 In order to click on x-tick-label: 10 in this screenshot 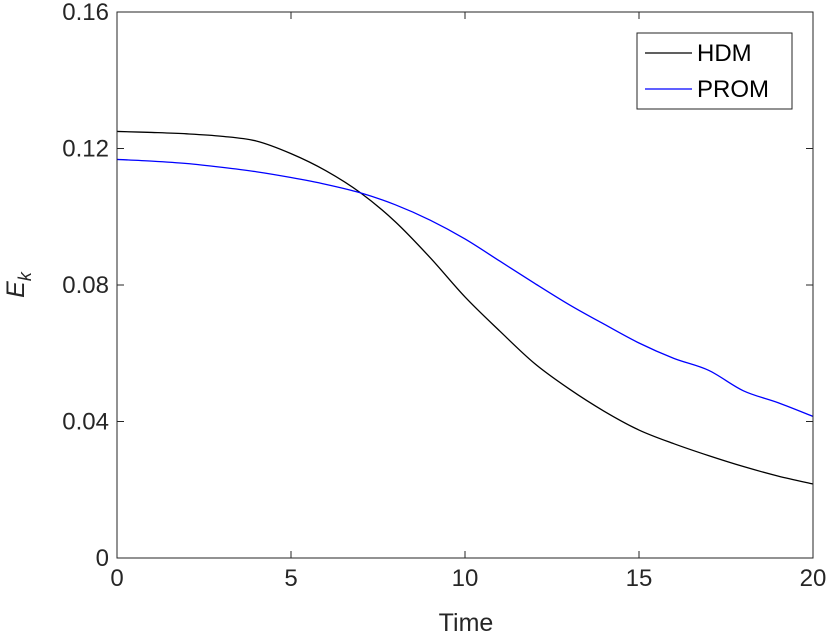, I will do `click(465, 578)`.